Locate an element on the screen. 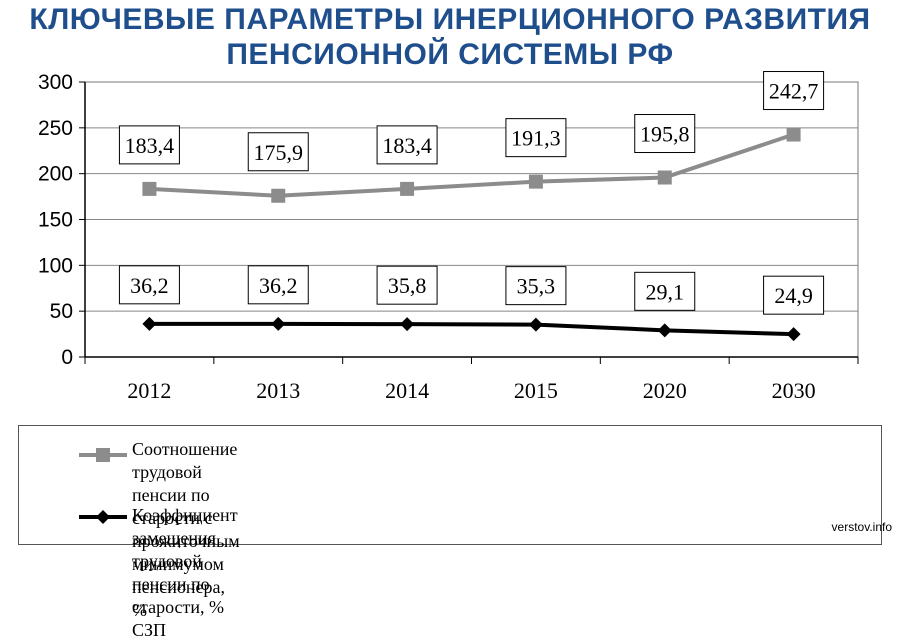 Image resolution: width=900 pixels, height=642 pixels. title-line-1: КЛЮЧЕВЫЕ ПАРАМЕТРЫ ИНЕРЦИОННОГО РАЗВИТИЯ is located at coordinates (450, 19).